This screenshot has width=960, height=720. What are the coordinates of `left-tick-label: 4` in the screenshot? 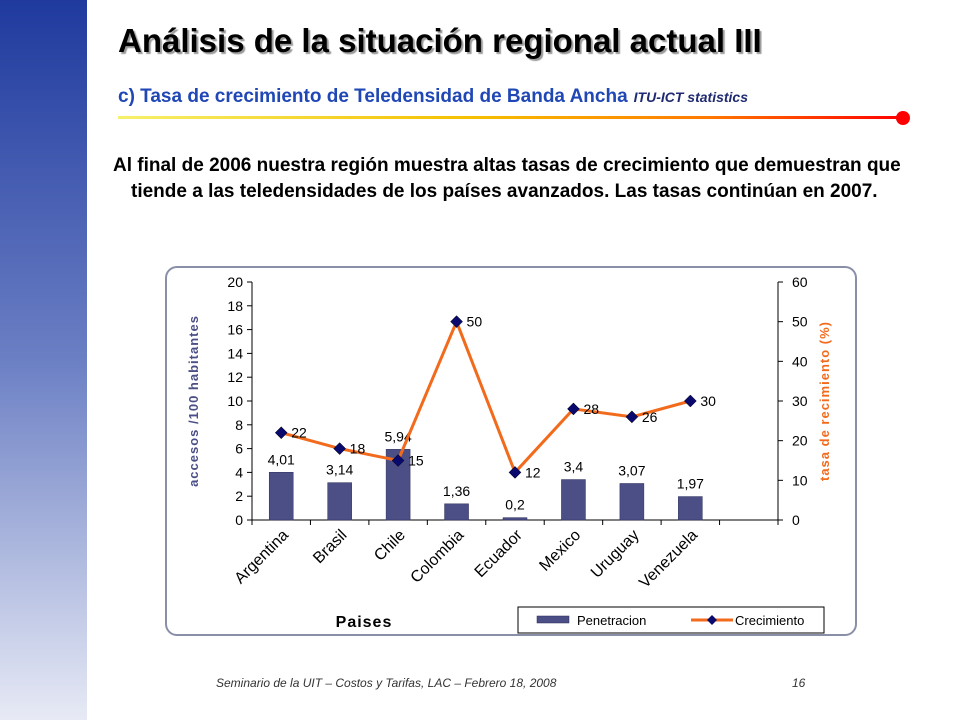 It's located at (239, 472).